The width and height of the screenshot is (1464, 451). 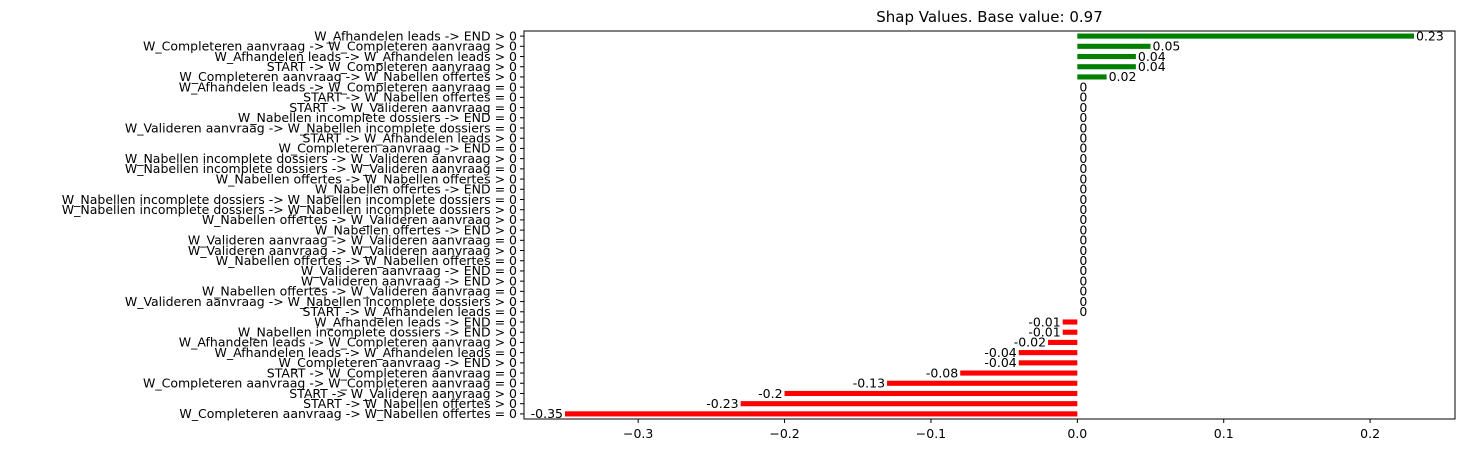 What do you see at coordinates (1224, 433) in the screenshot?
I see `x-tick-label: 0.1` at bounding box center [1224, 433].